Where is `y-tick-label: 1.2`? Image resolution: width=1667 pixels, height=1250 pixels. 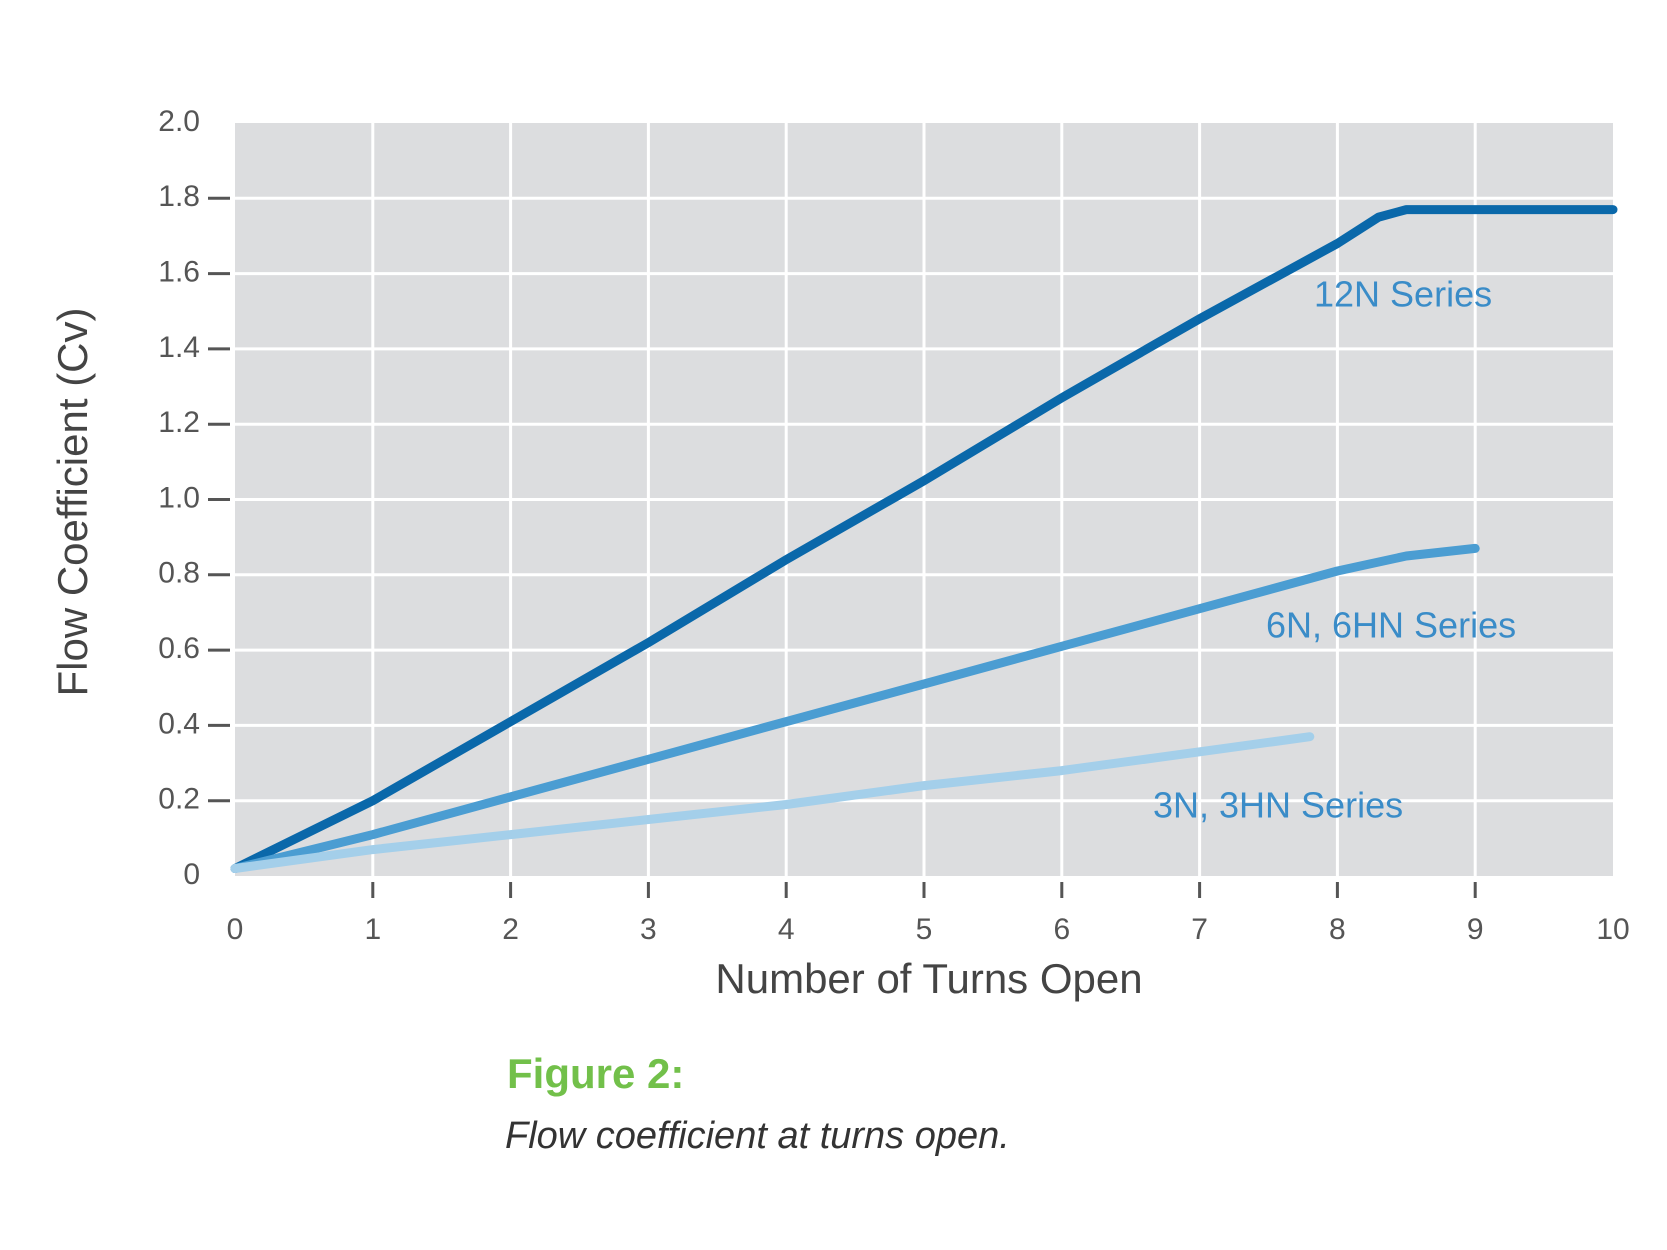 y-tick-label: 1.2 is located at coordinates (179, 422).